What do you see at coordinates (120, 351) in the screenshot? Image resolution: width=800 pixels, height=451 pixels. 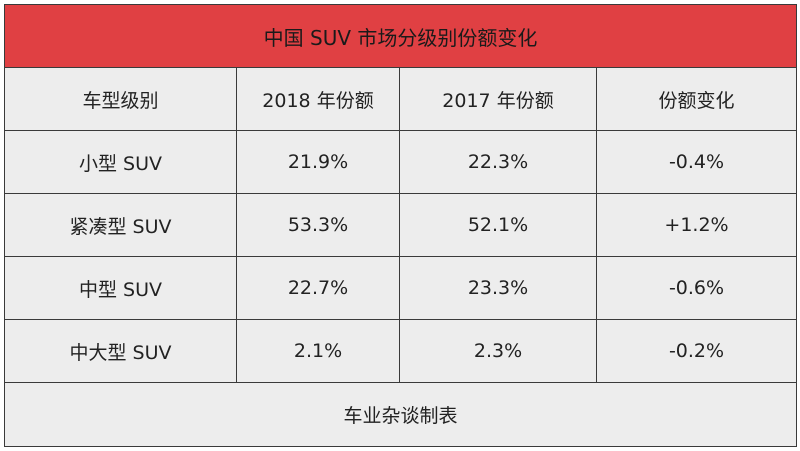 I see `table-cell: 中大型 SUV` at bounding box center [120, 351].